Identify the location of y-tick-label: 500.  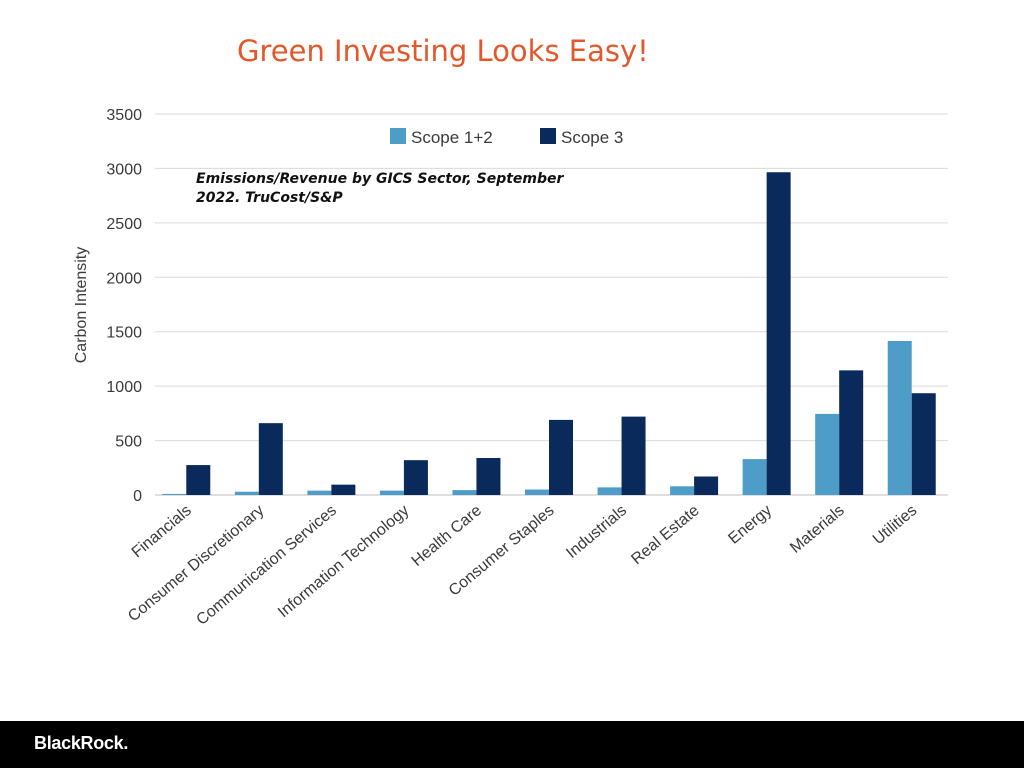
(128, 442).